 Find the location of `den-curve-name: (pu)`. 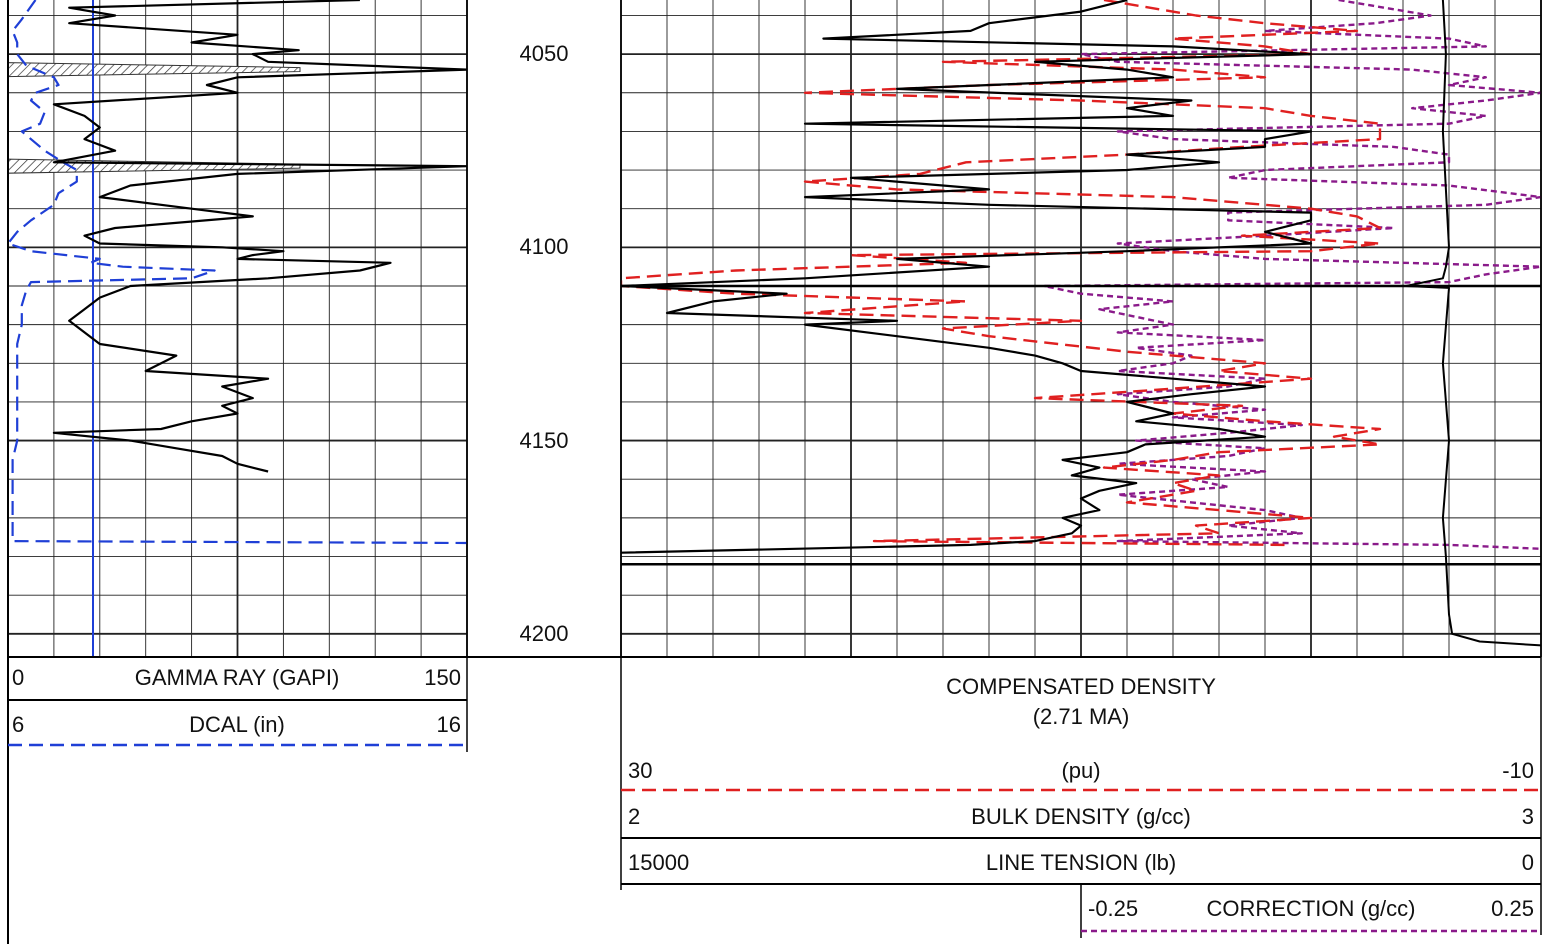

den-curve-name: (pu) is located at coordinates (1081, 770).